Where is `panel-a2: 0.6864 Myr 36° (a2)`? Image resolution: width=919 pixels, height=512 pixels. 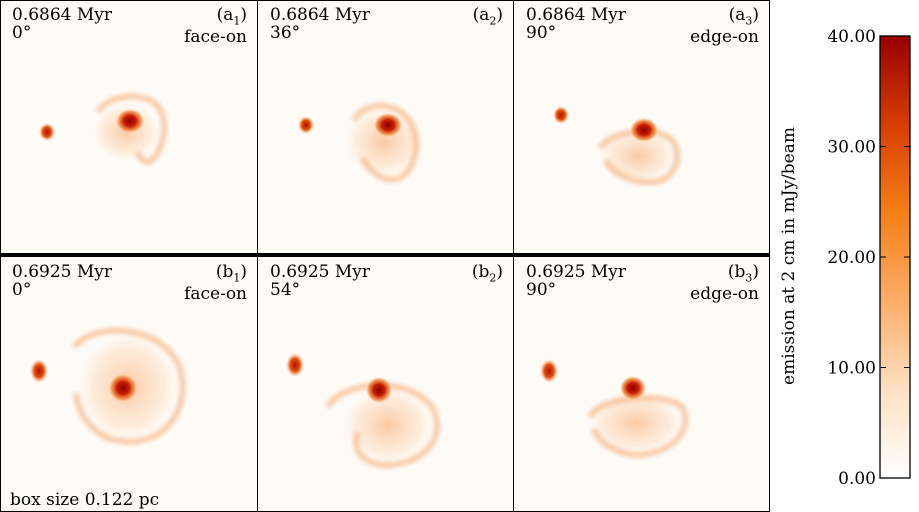
panel-a2: 0.6864 Myr 36° (a2) is located at coordinates (385, 126).